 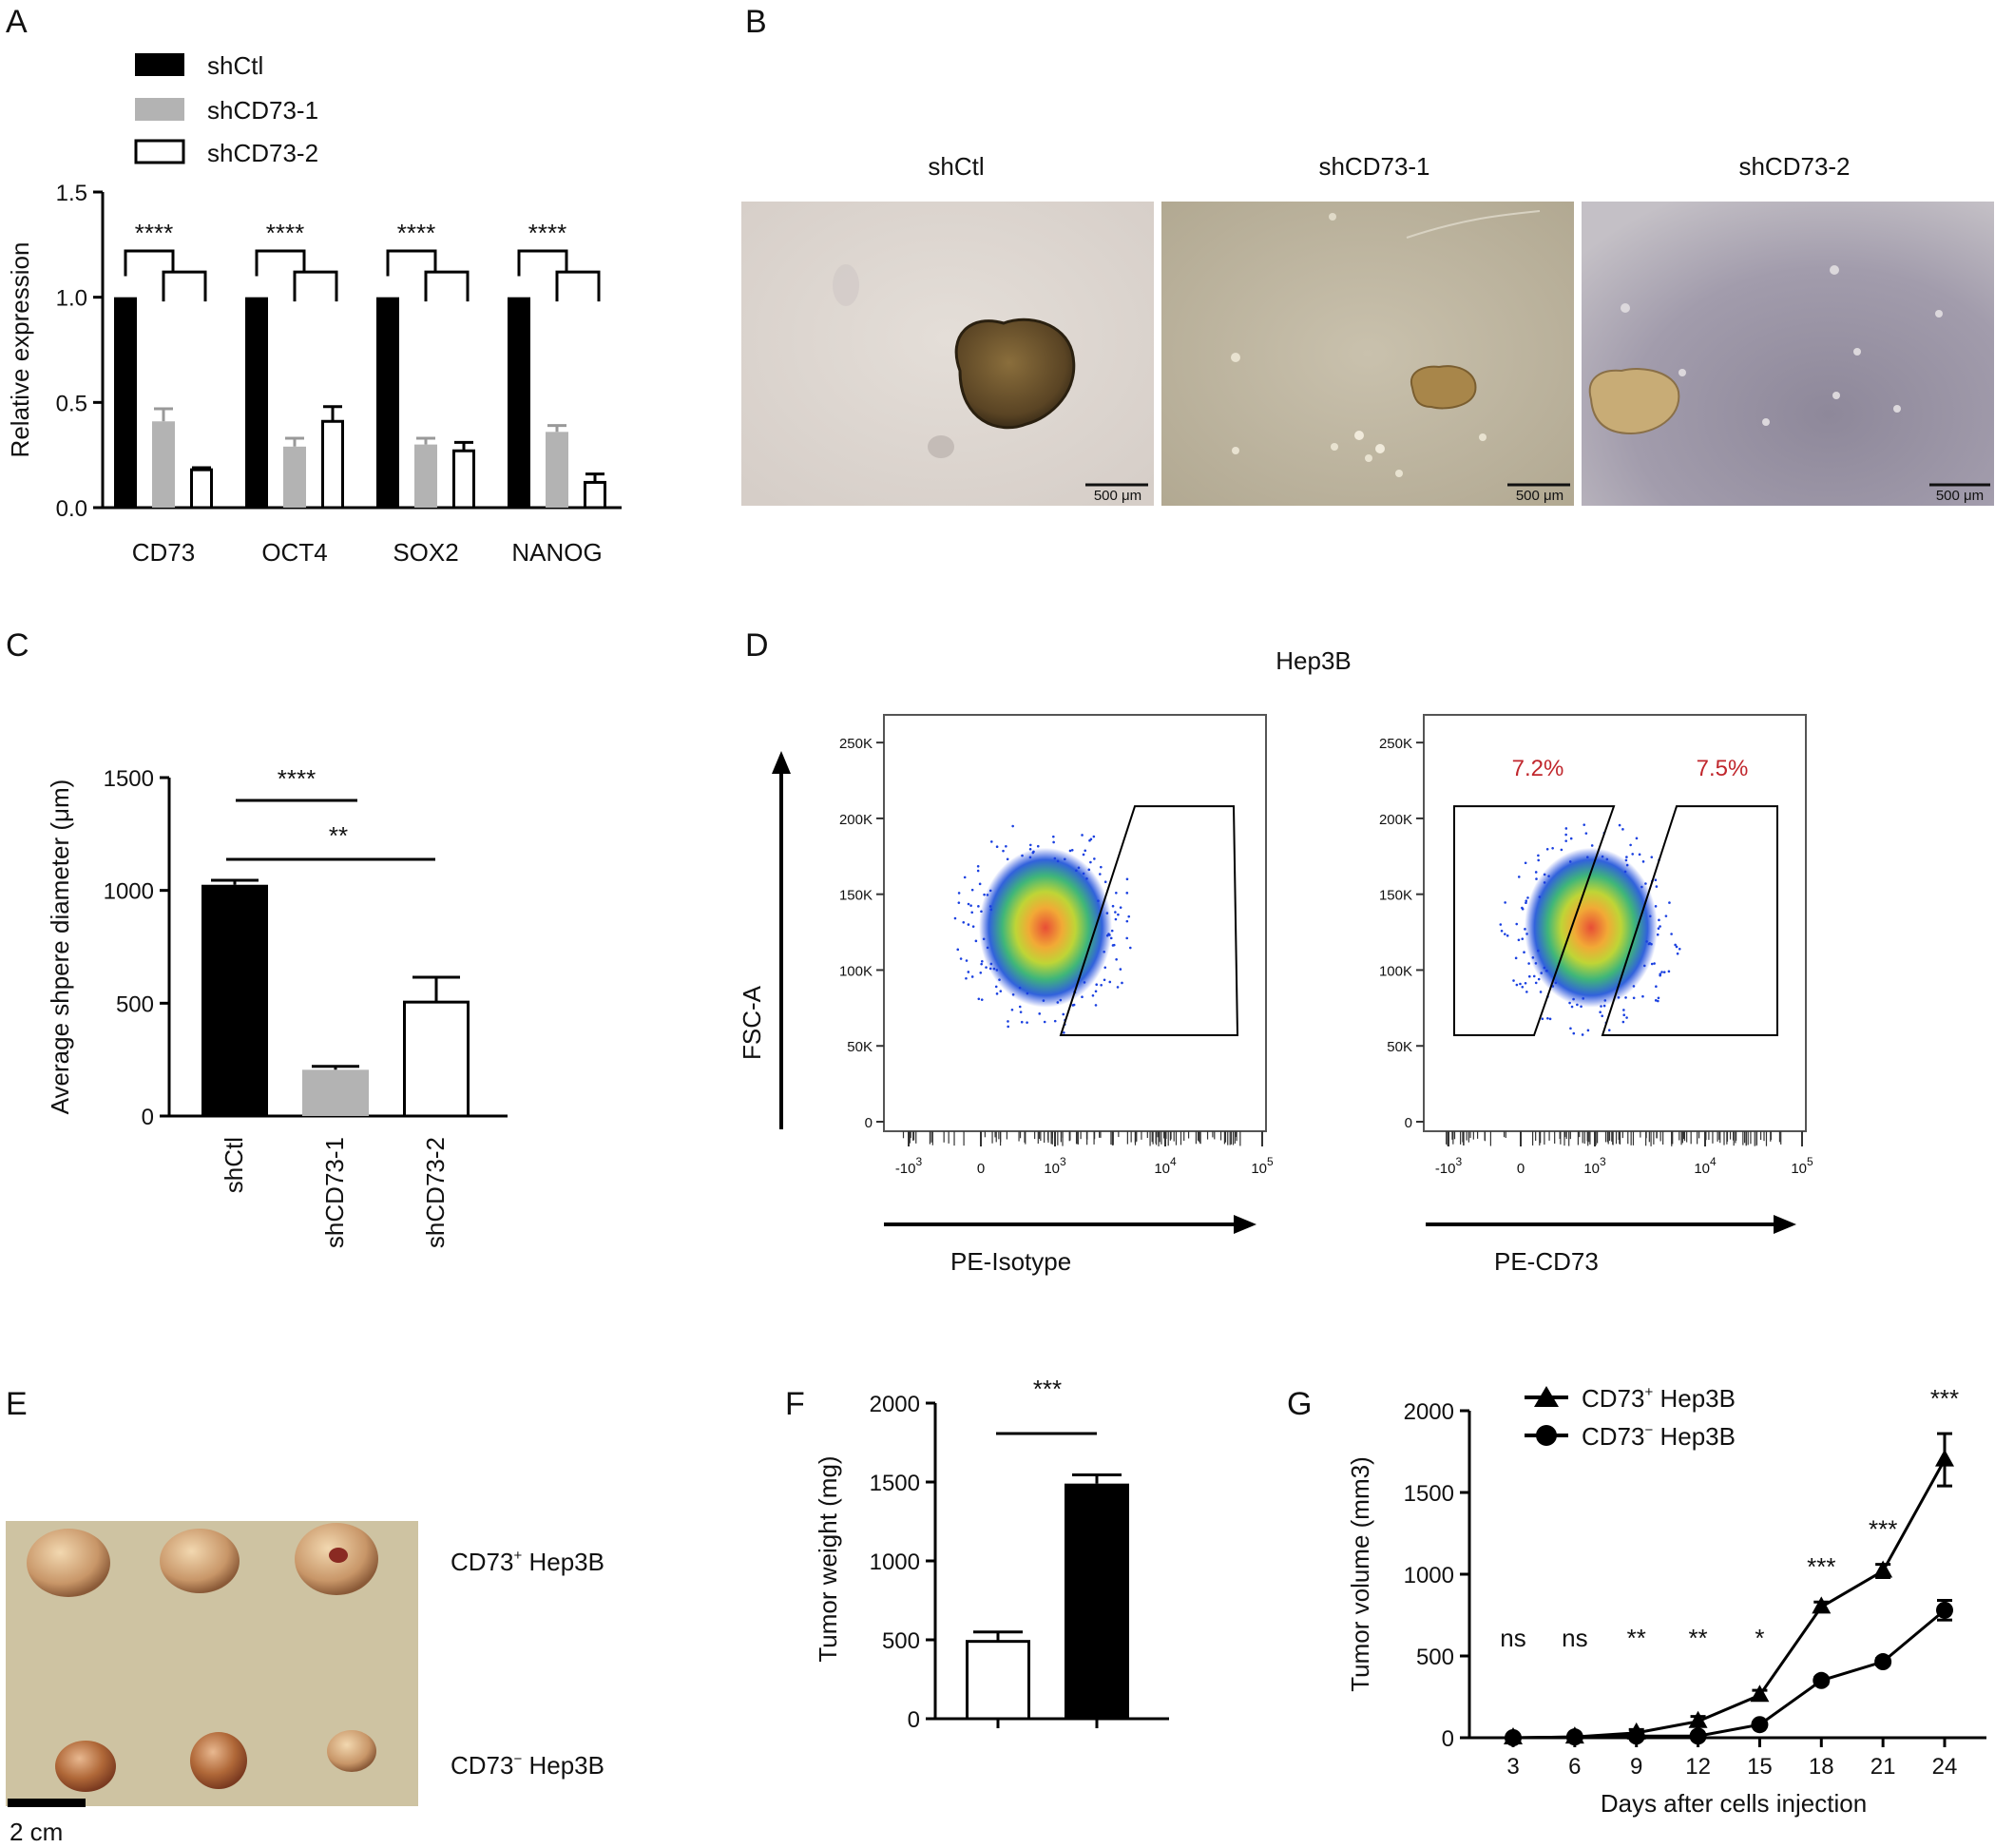 What do you see at coordinates (235, 65) in the screenshot?
I see `legend-label-shctl: shCtl` at bounding box center [235, 65].